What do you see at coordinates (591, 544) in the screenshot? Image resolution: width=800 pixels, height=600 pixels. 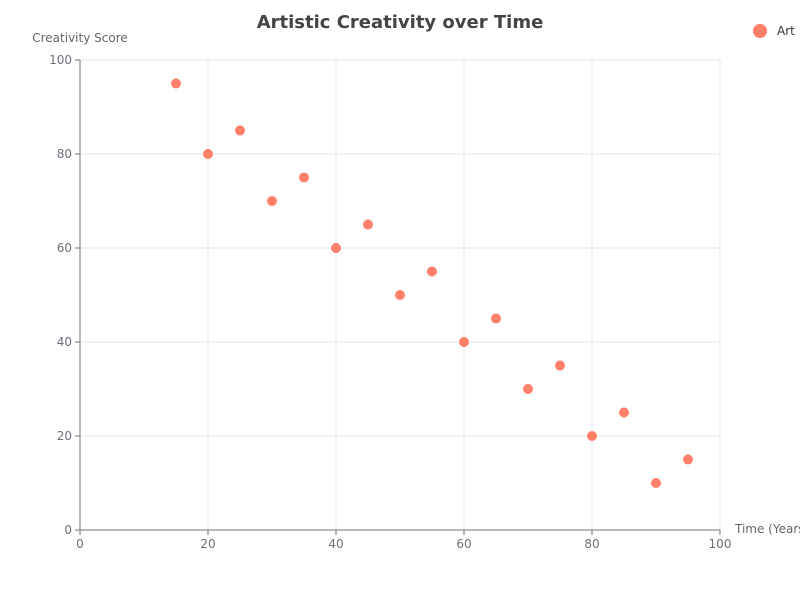 I see `x-tick-label: 80` at bounding box center [591, 544].